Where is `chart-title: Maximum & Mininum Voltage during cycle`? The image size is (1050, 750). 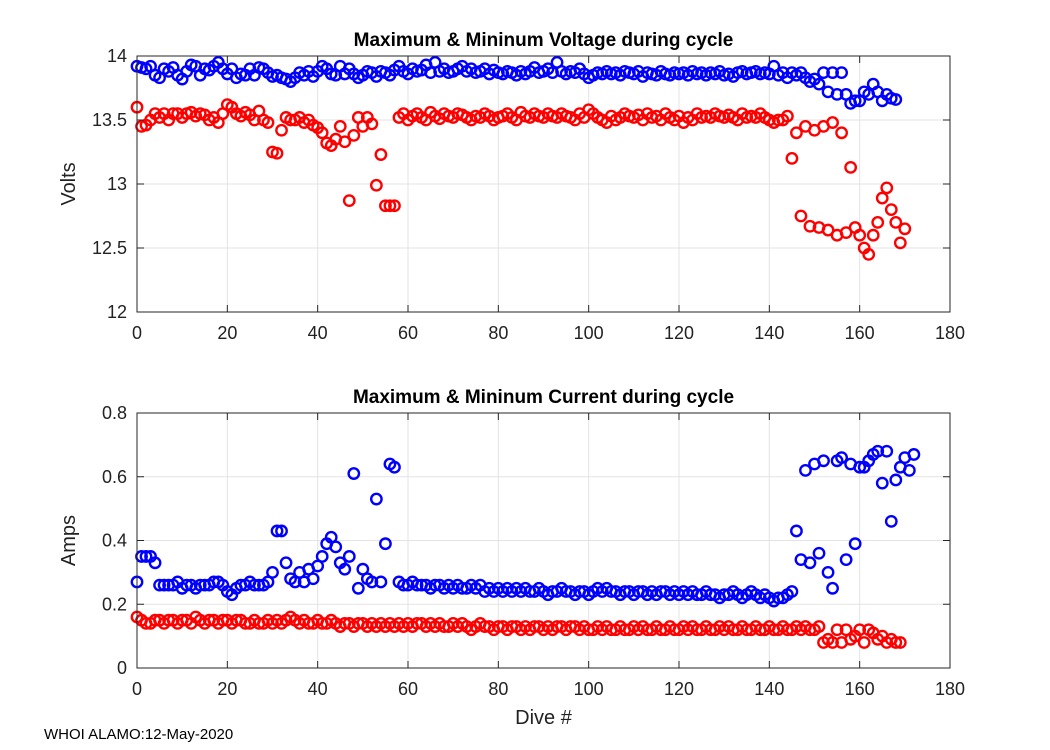
chart-title: Maximum & Mininum Voltage during cycle is located at coordinates (544, 40).